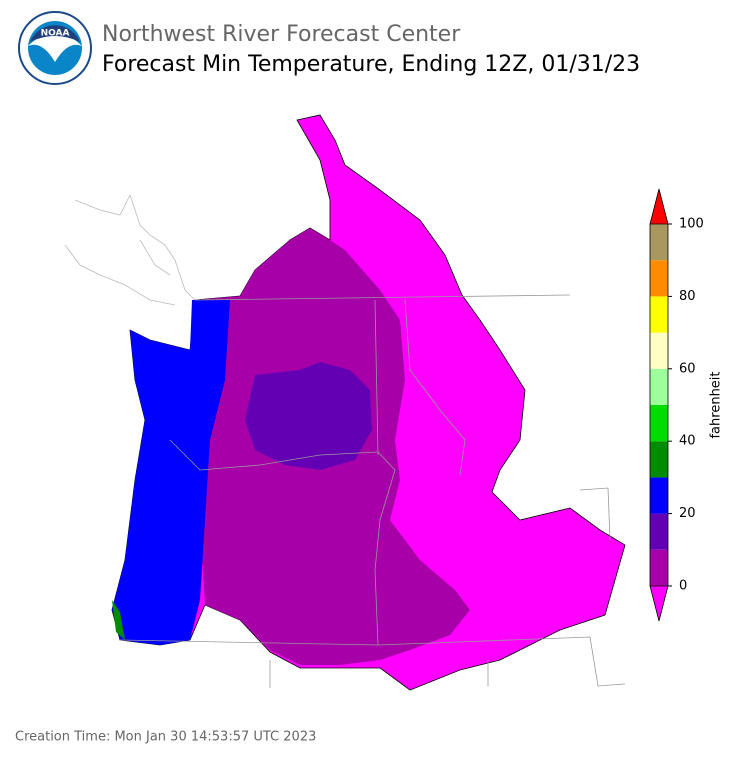 This screenshot has width=756, height=760. Describe the element at coordinates (130, 249) in the screenshot. I see `puget-coastline` at that location.